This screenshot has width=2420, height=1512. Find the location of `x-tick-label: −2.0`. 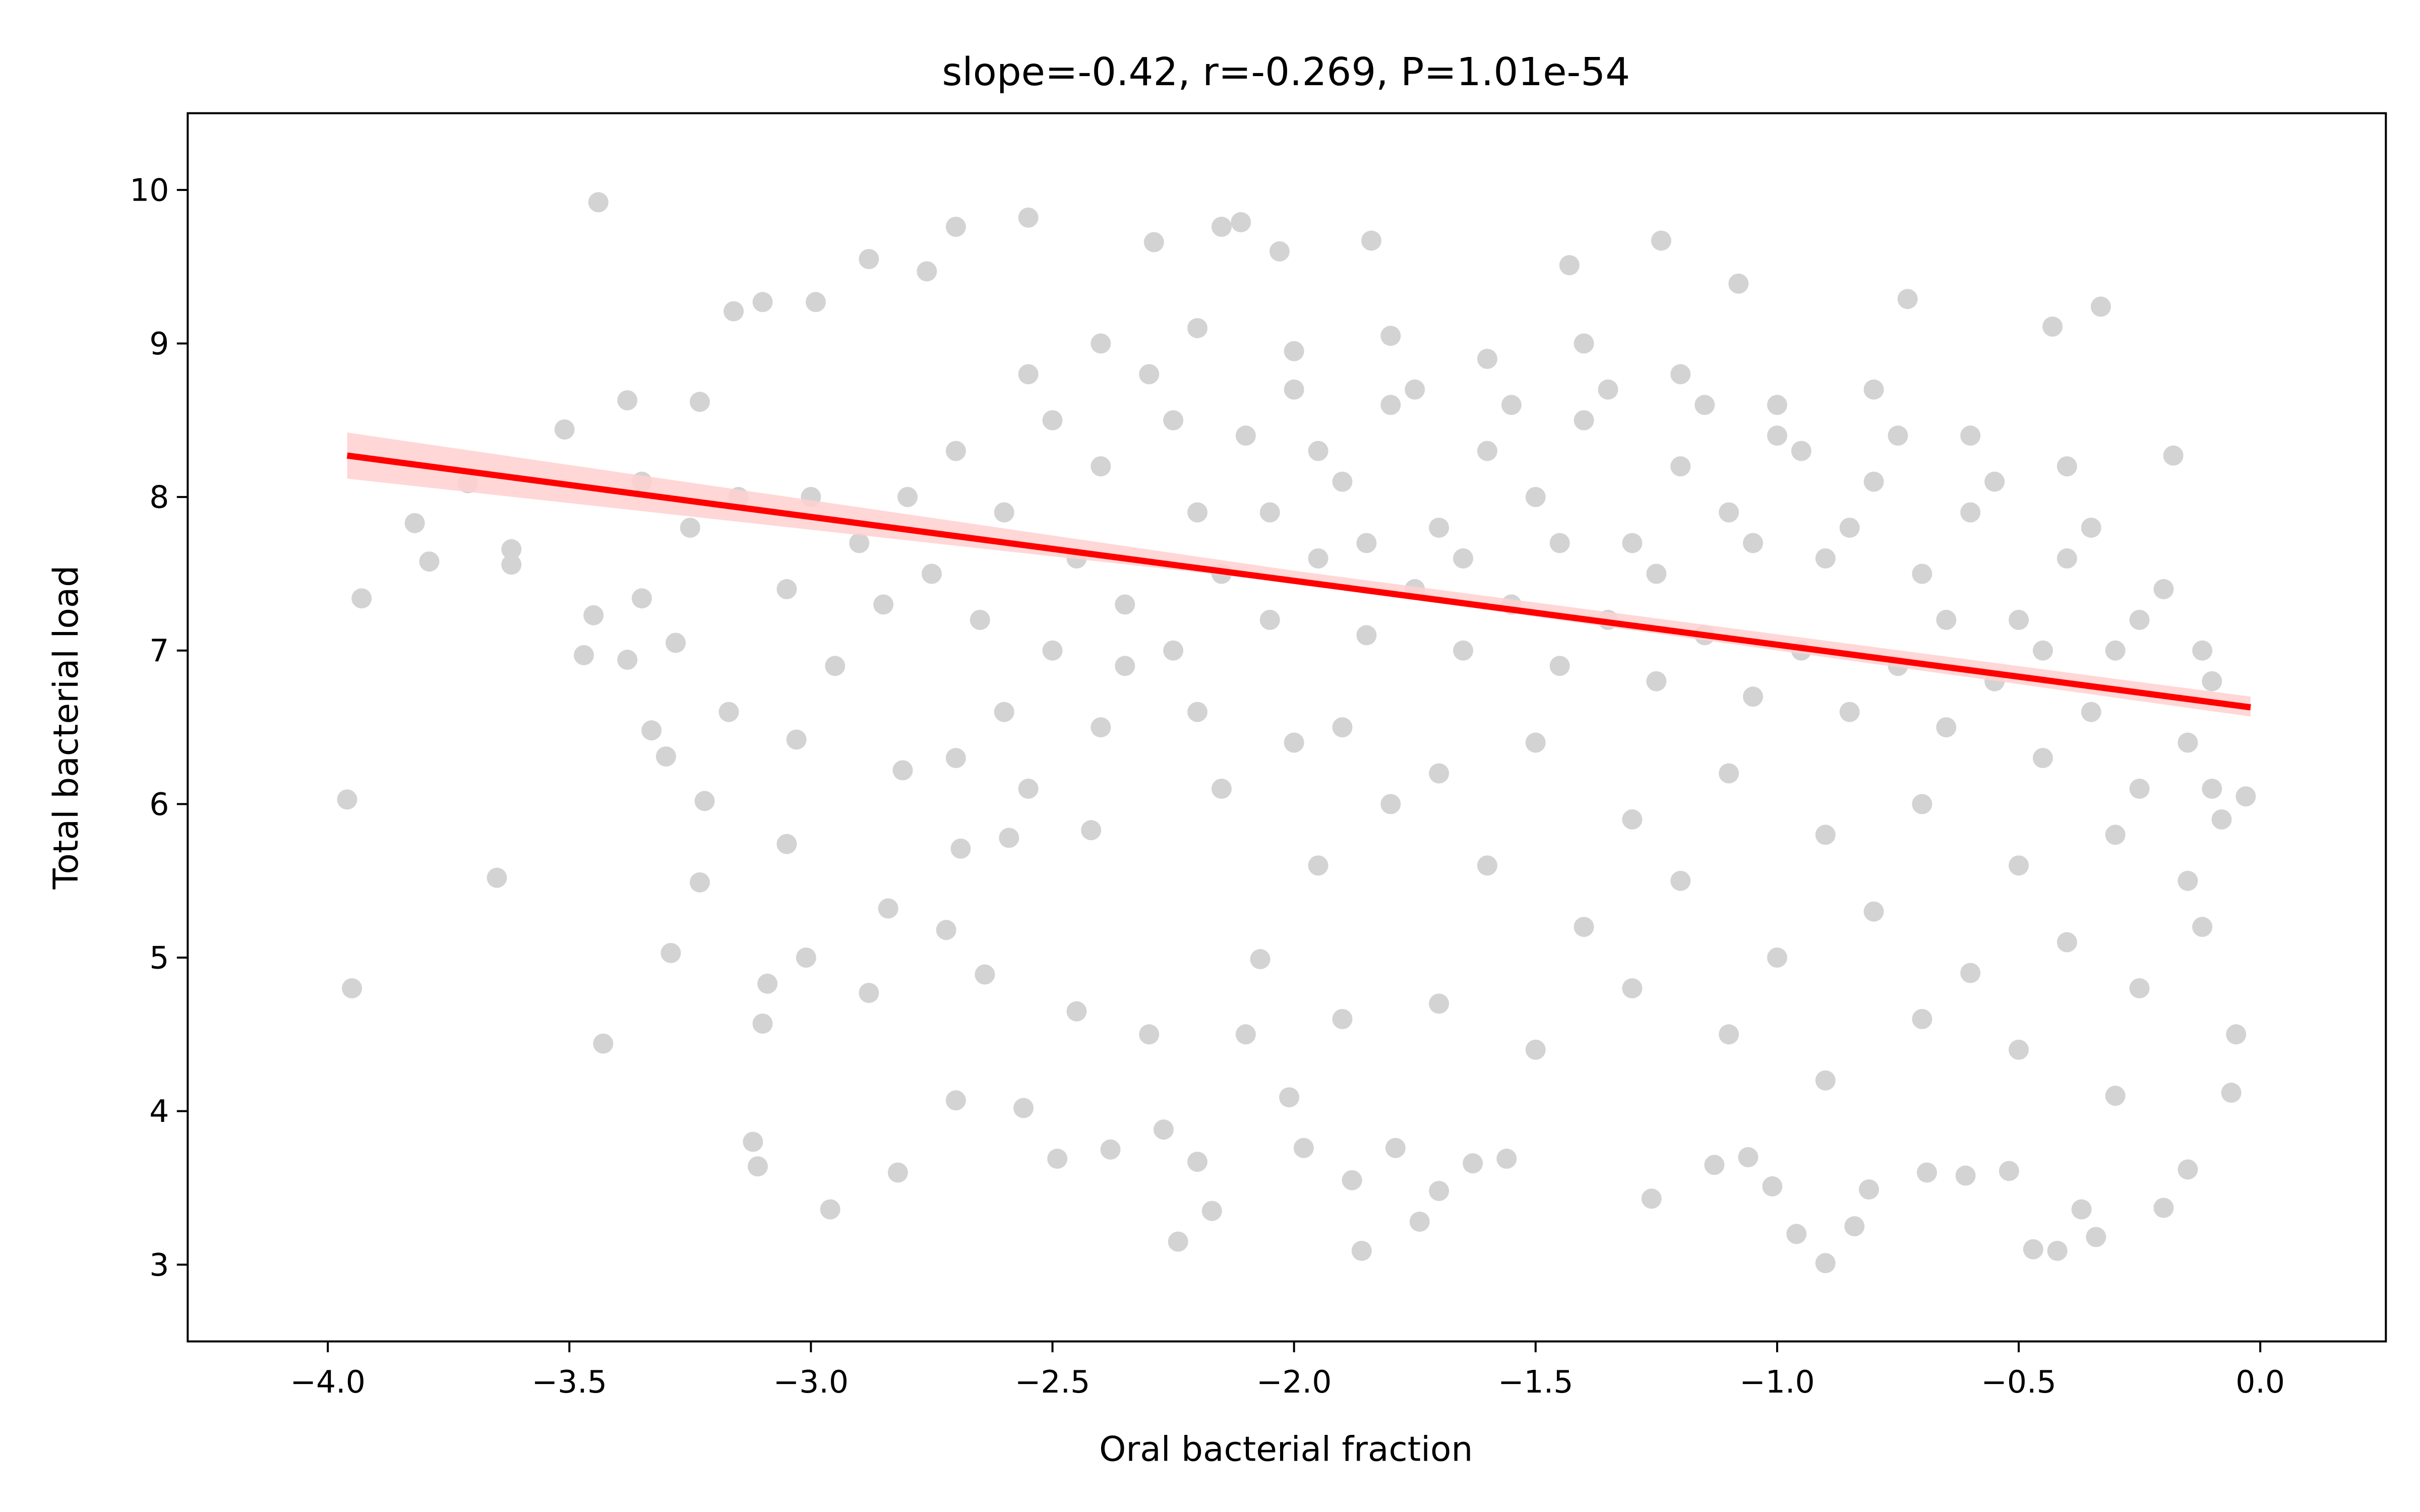

x-tick-label: −2.0 is located at coordinates (1294, 1382).